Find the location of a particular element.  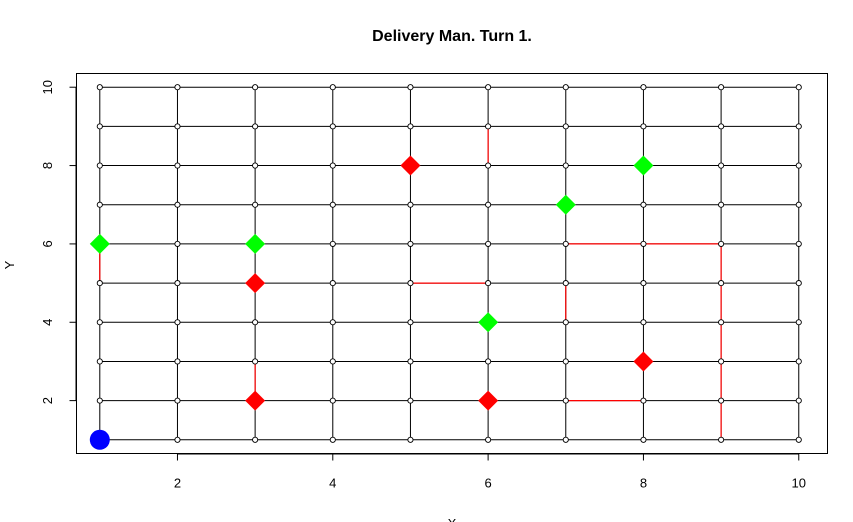

y-axis-label: Y is located at coordinates (9, 264).